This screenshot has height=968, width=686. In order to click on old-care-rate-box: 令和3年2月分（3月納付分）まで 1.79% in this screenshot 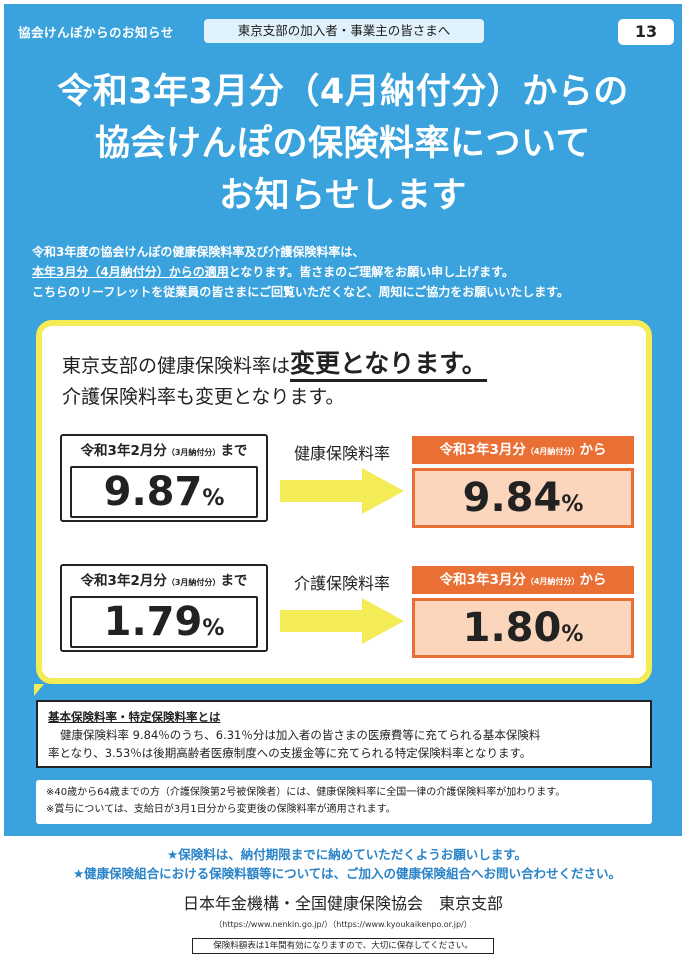, I will do `click(164, 608)`.